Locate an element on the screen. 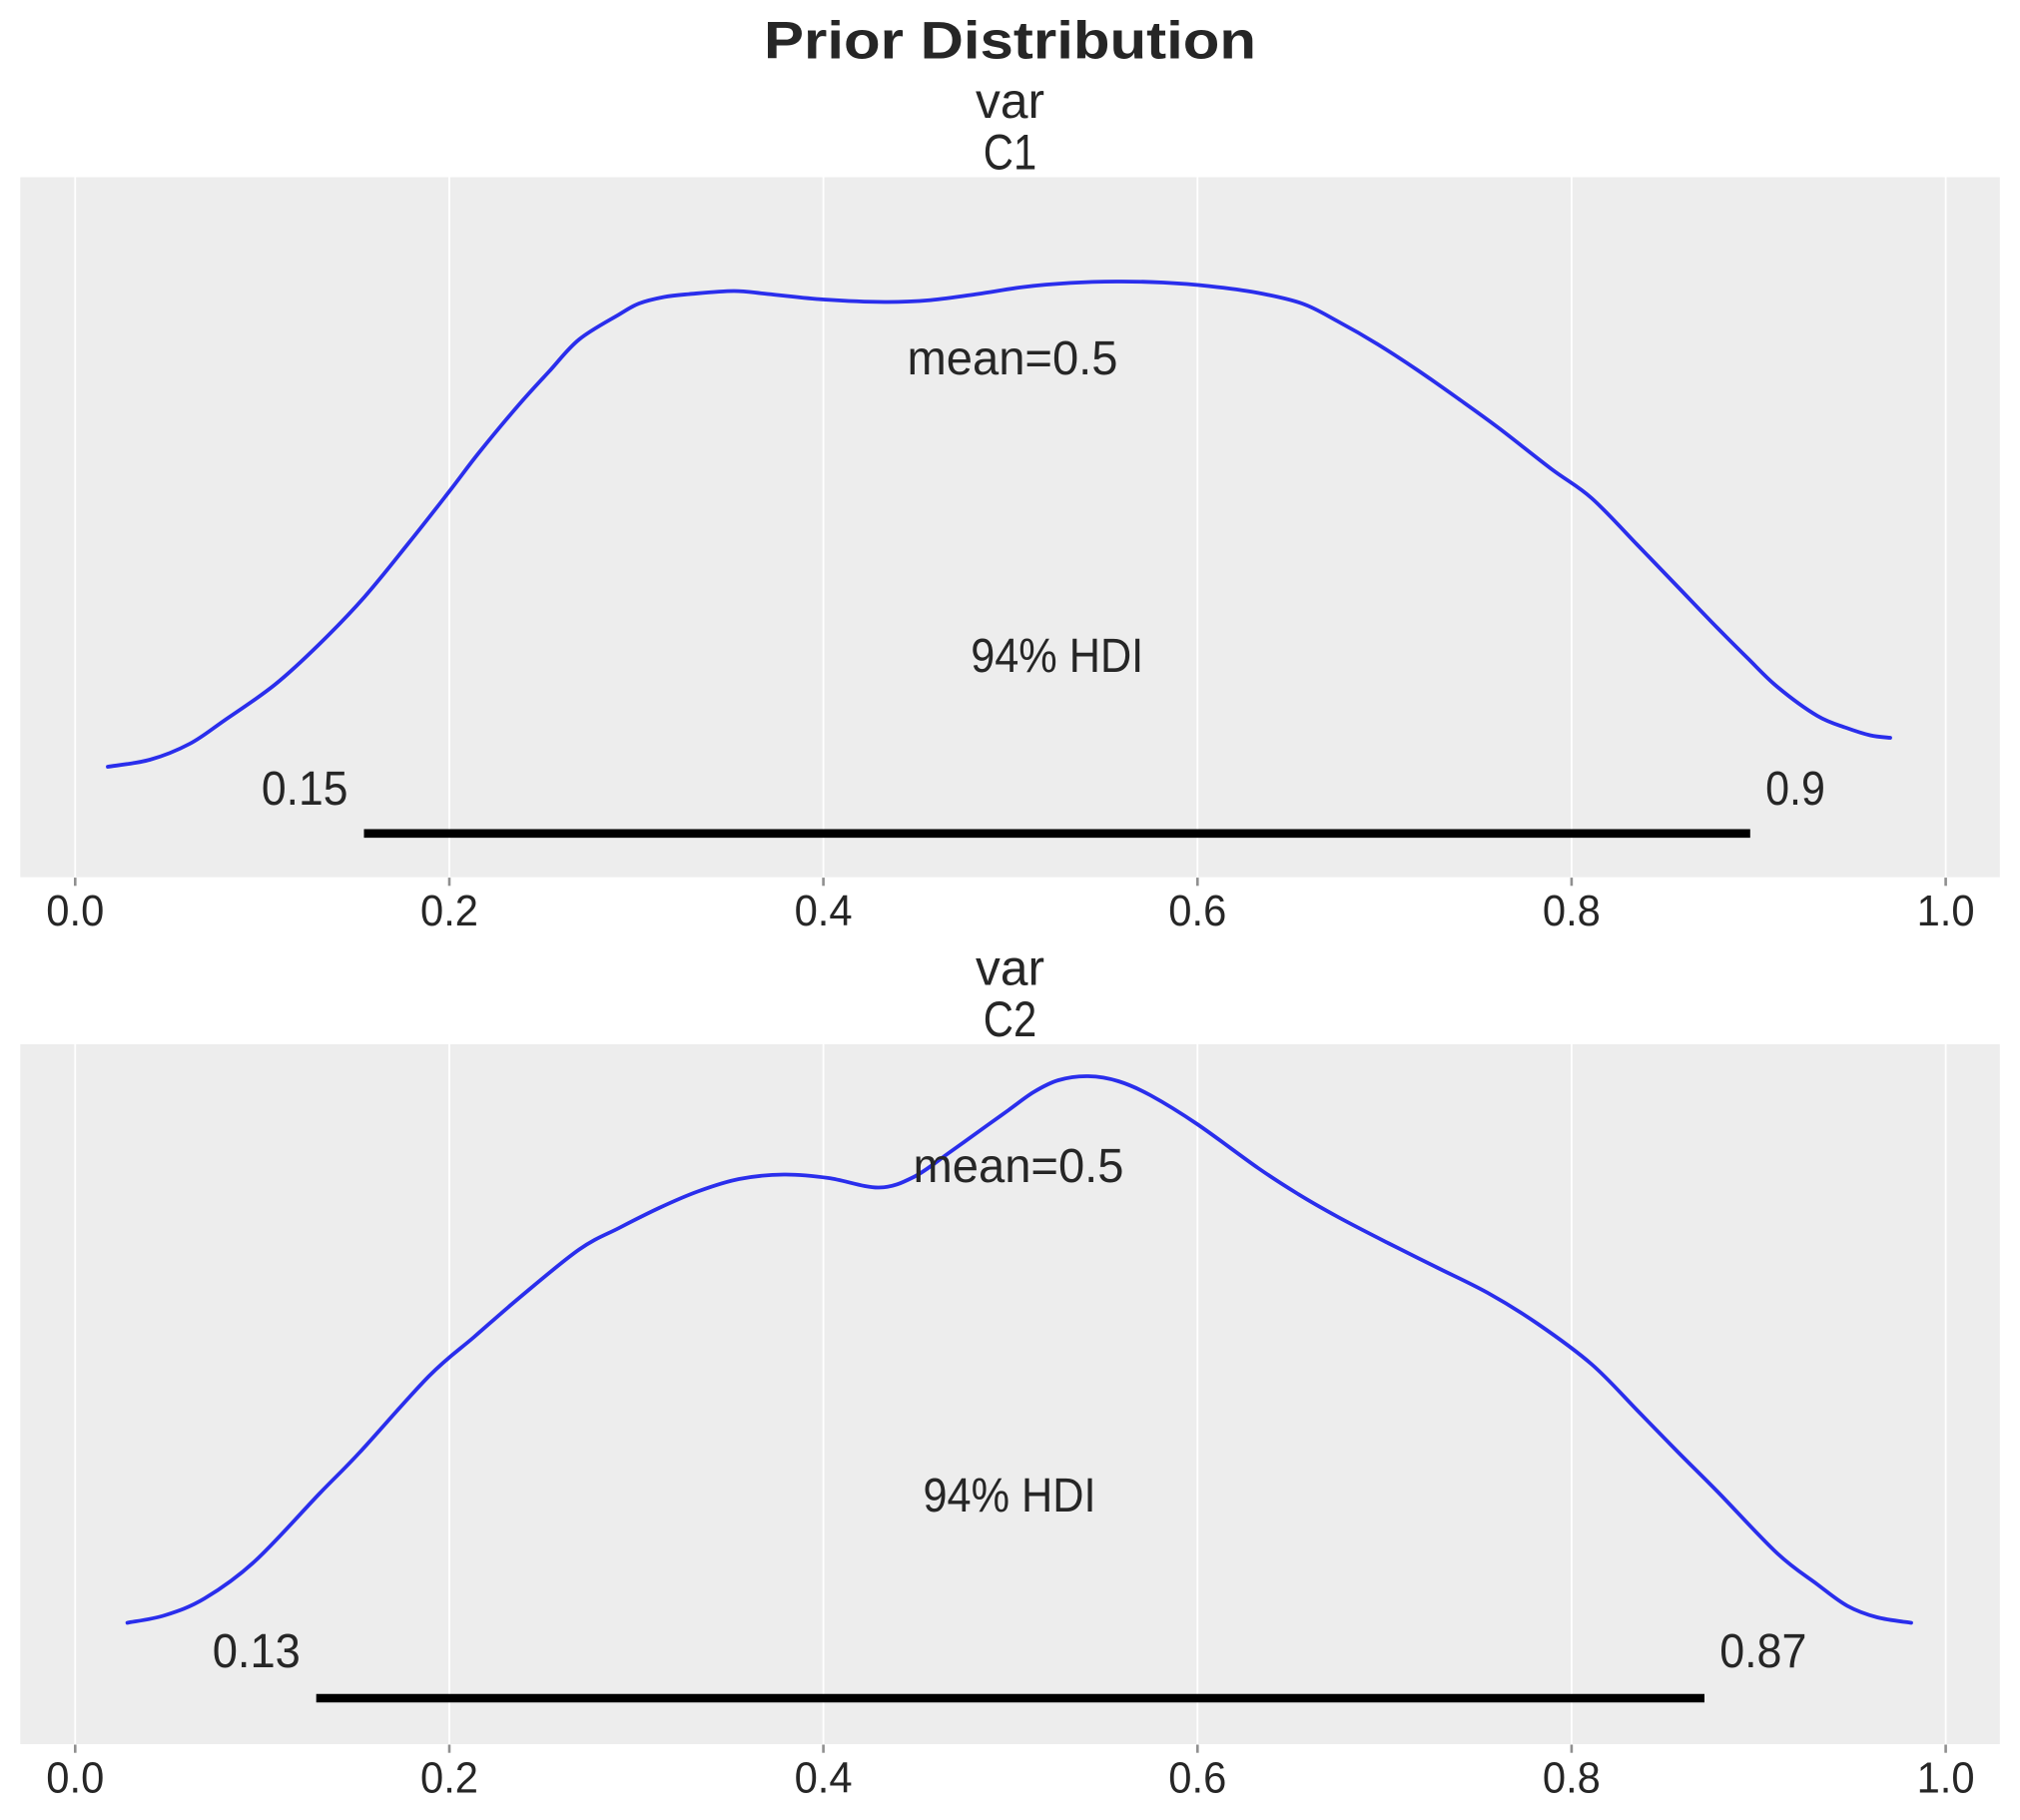  svg-text: 0.87 is located at coordinates (1762, 1651).